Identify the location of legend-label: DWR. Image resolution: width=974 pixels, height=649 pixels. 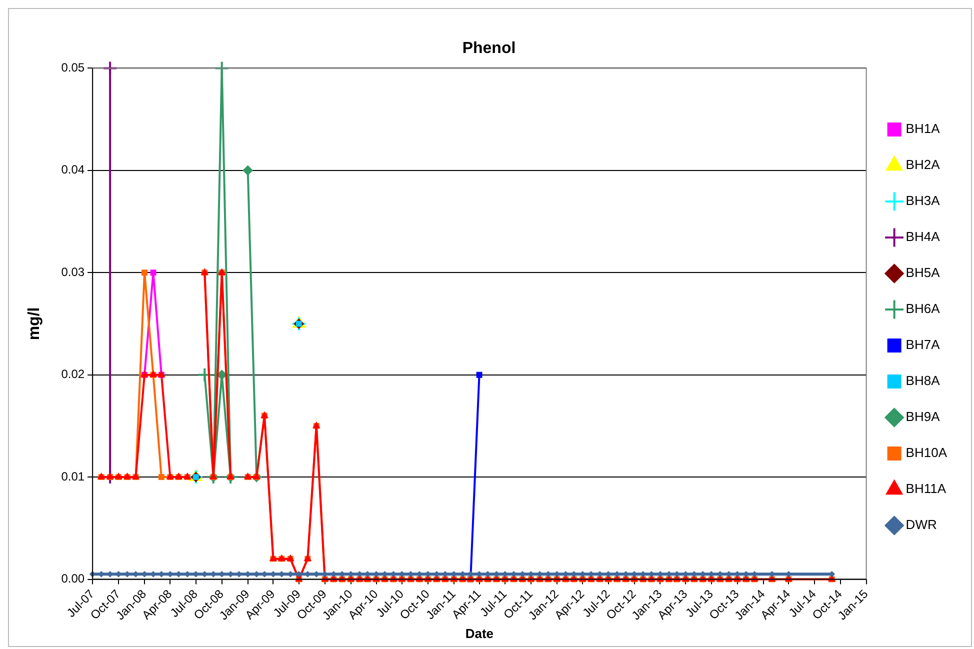
(921, 524).